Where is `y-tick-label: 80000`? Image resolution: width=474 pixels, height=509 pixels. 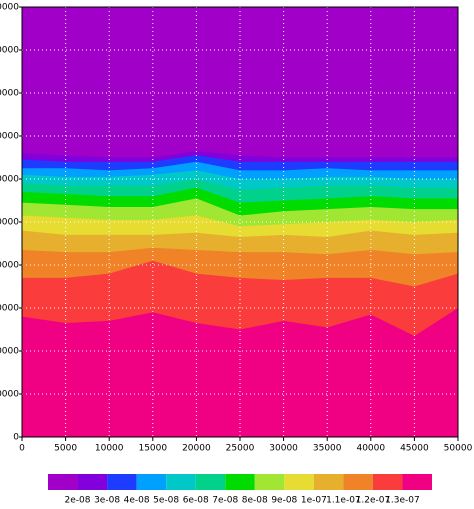
y-tick-label: 80000 is located at coordinates (9, 94).